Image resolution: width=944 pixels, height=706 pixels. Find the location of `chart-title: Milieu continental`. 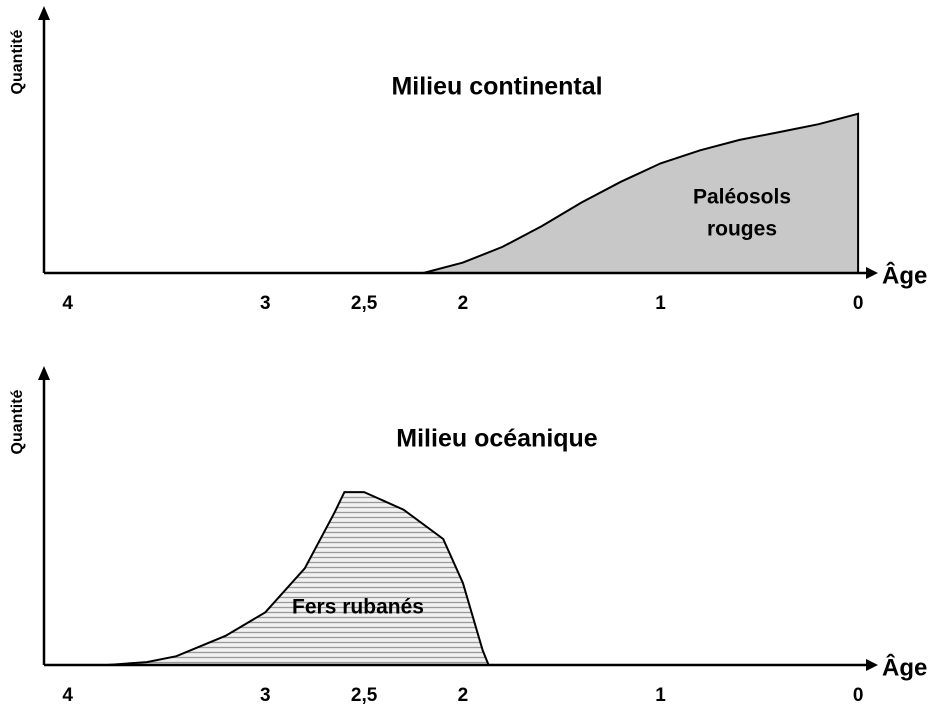

chart-title: Milieu continental is located at coordinates (496, 87).